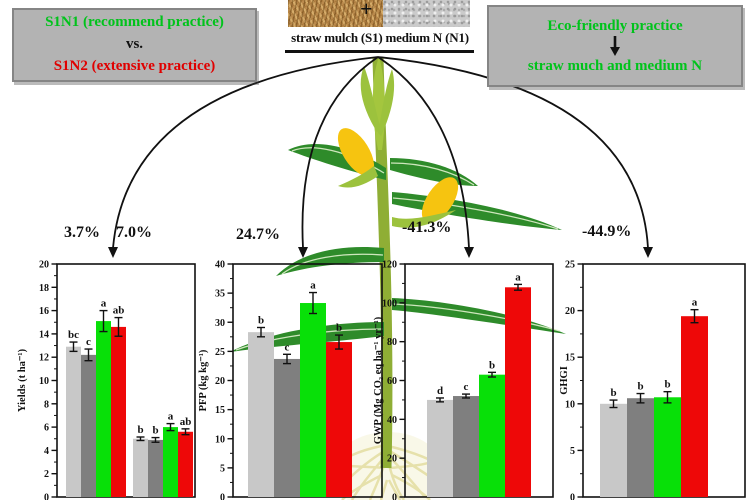 This screenshot has height=500, width=750. What do you see at coordinates (380, 252) in the screenshot?
I see `fan-arrowheads` at bounding box center [380, 252].